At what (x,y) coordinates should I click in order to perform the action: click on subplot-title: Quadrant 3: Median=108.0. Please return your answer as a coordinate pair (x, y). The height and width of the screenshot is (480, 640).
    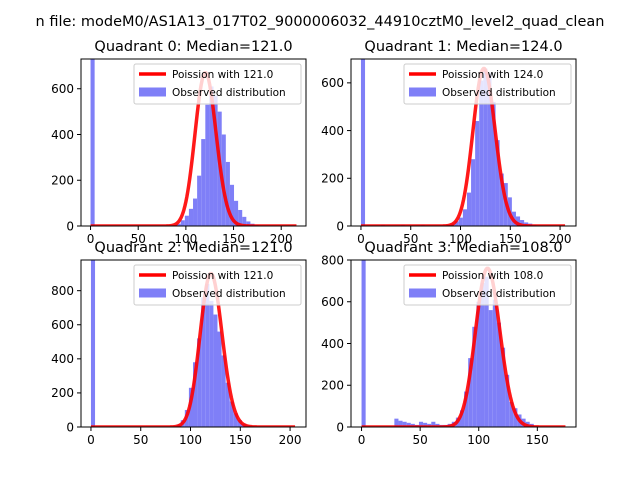
    Looking at the image, I should click on (463, 248).